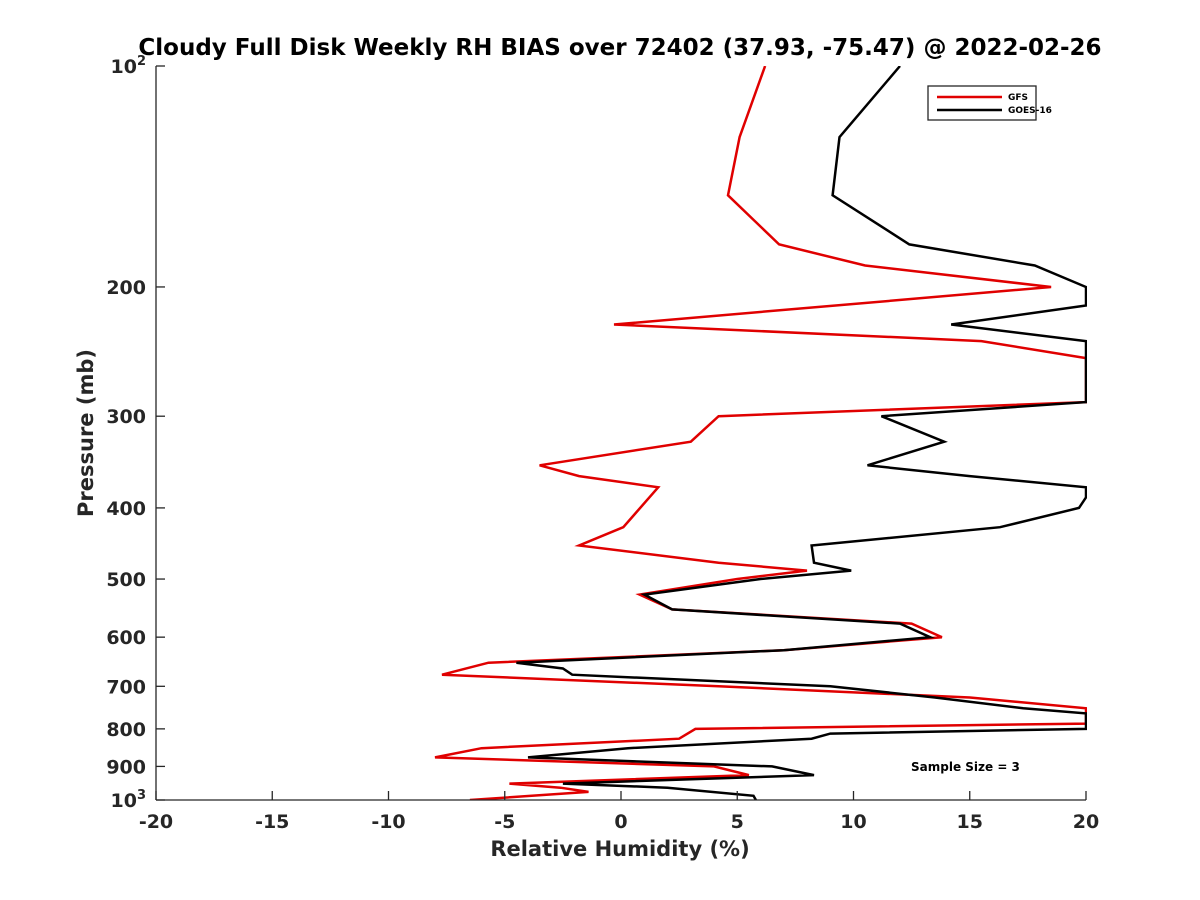 Image resolution: width=1200 pixels, height=900 pixels. What do you see at coordinates (1018, 98) in the screenshot?
I see `legend-label-gfs: GFS` at bounding box center [1018, 98].